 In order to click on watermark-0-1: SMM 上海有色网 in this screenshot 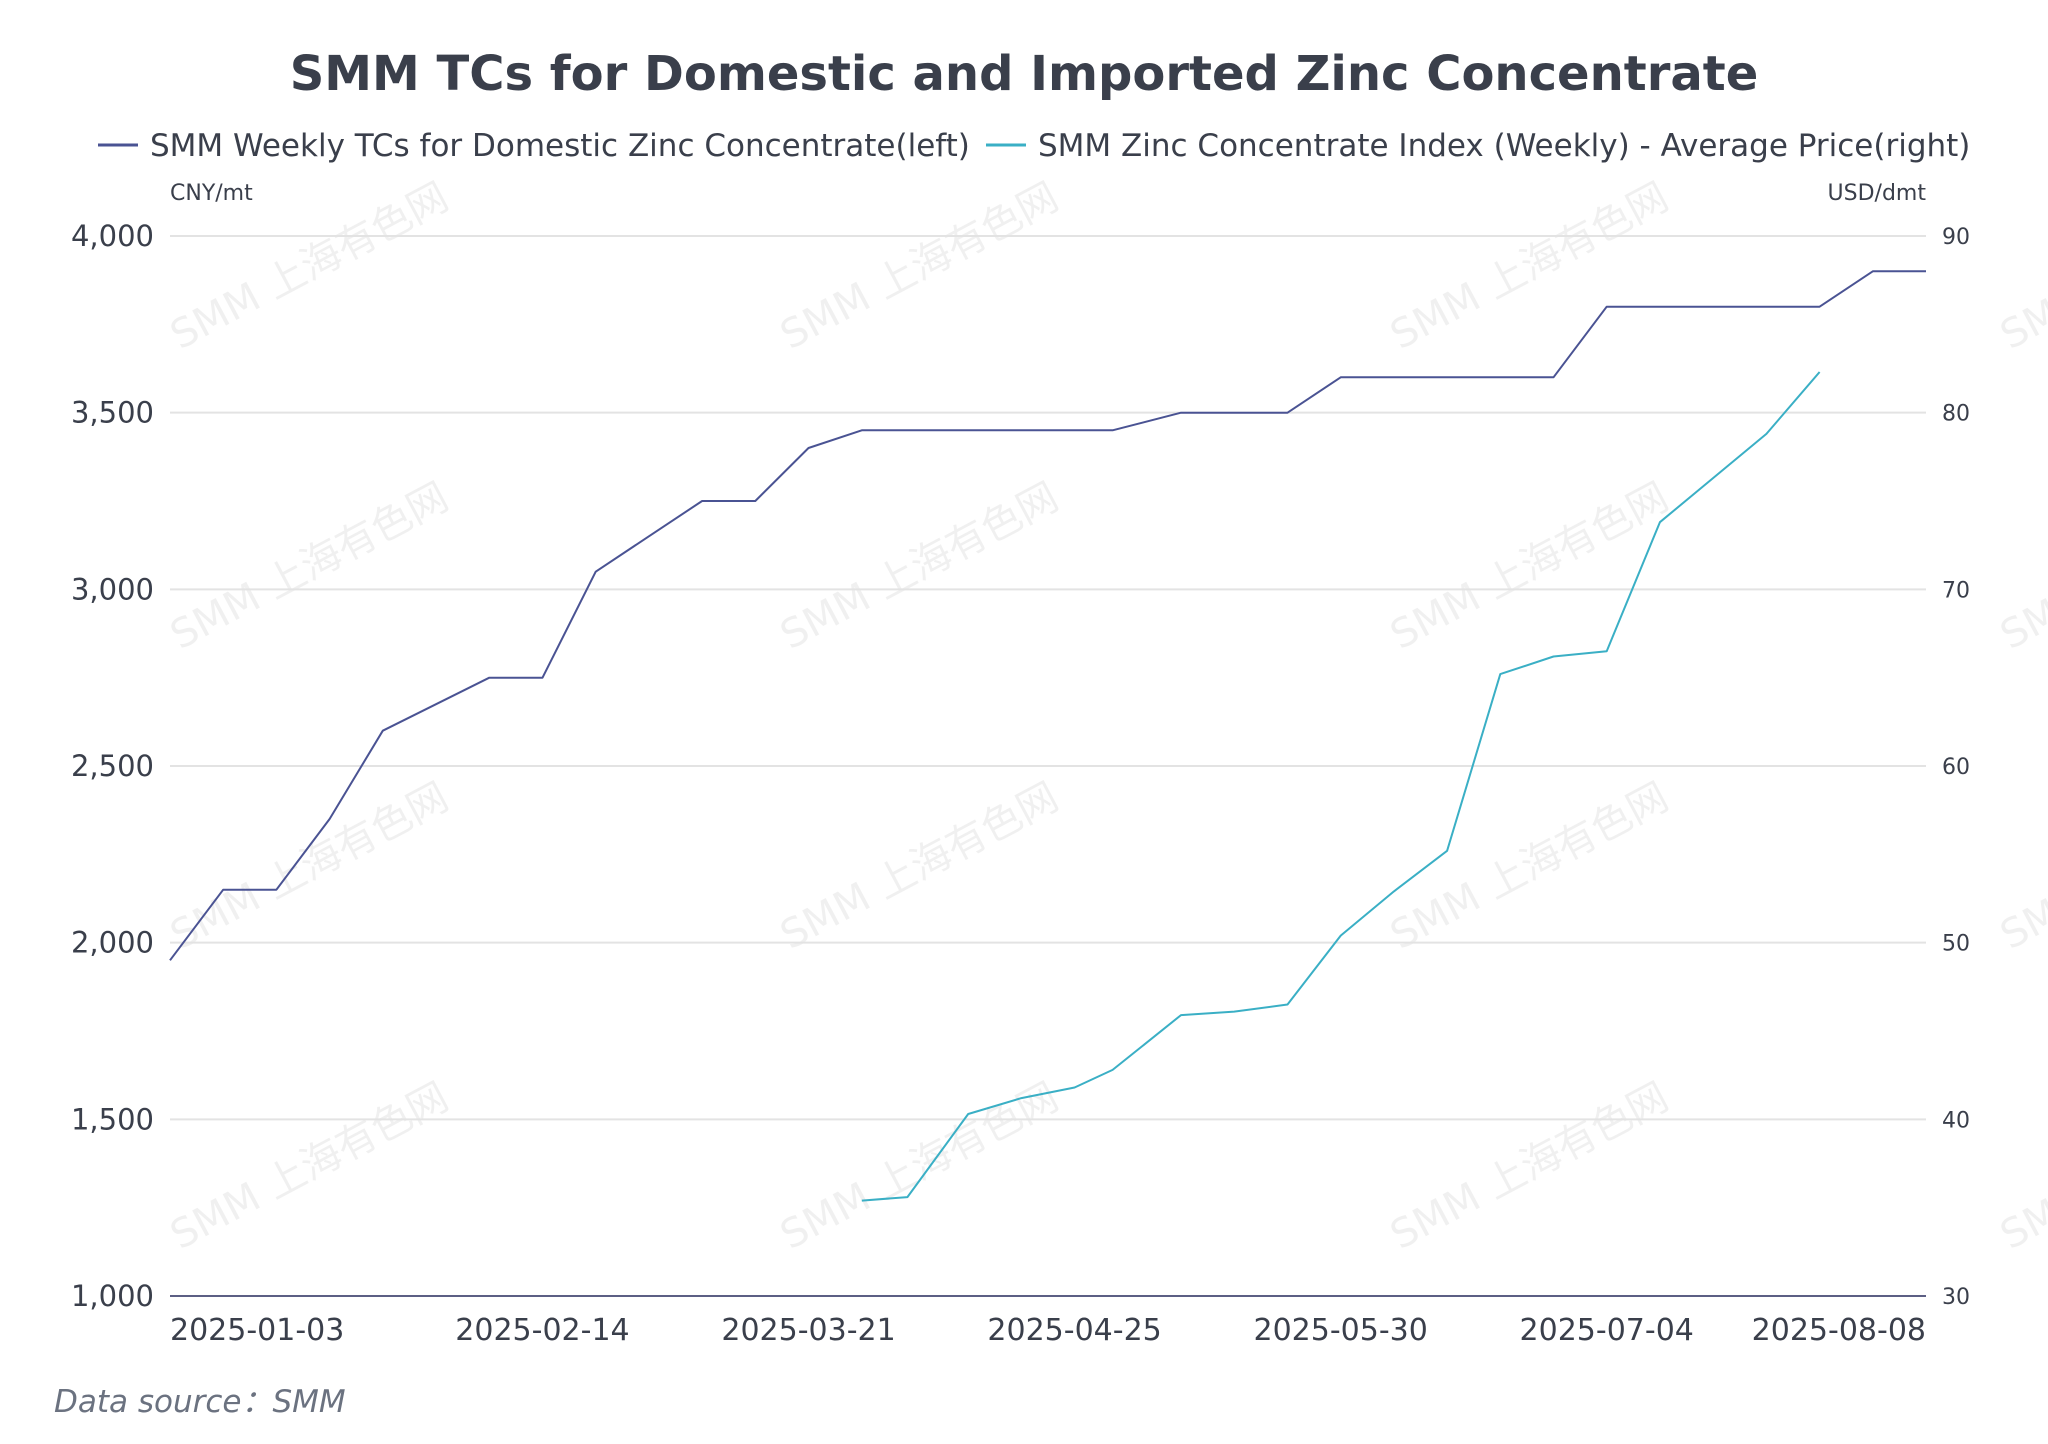, I will do `click(919, 266)`.